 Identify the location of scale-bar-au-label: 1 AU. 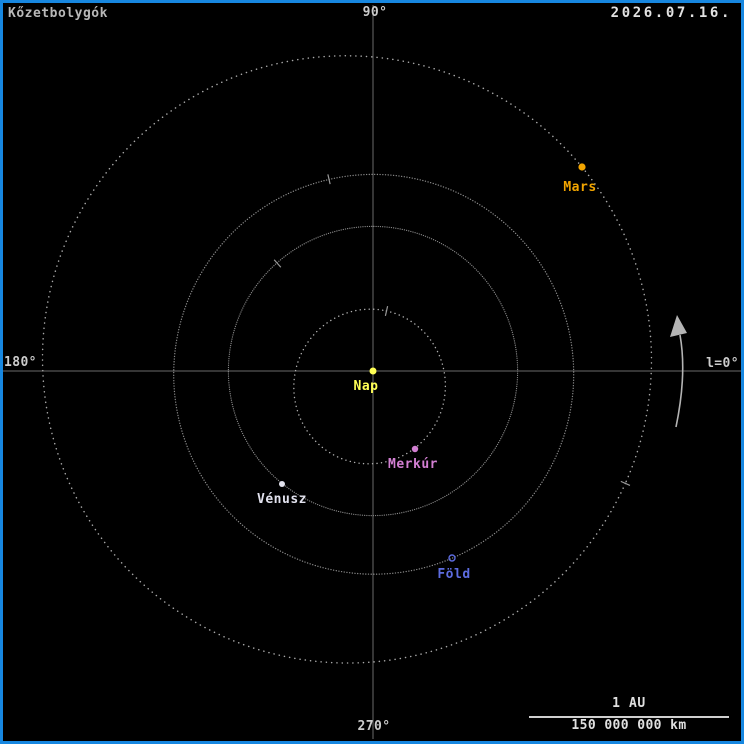
(629, 703).